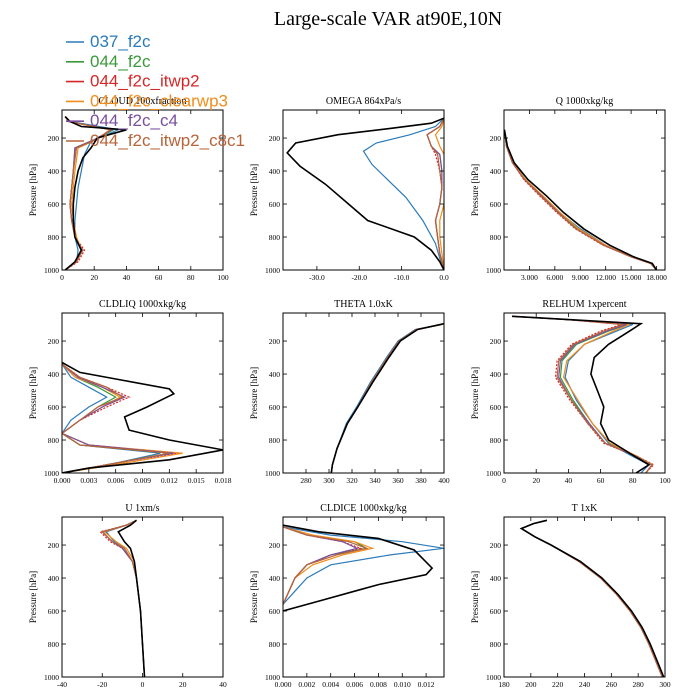  I want to click on panel-title: U 1xm/s, so click(142, 508).